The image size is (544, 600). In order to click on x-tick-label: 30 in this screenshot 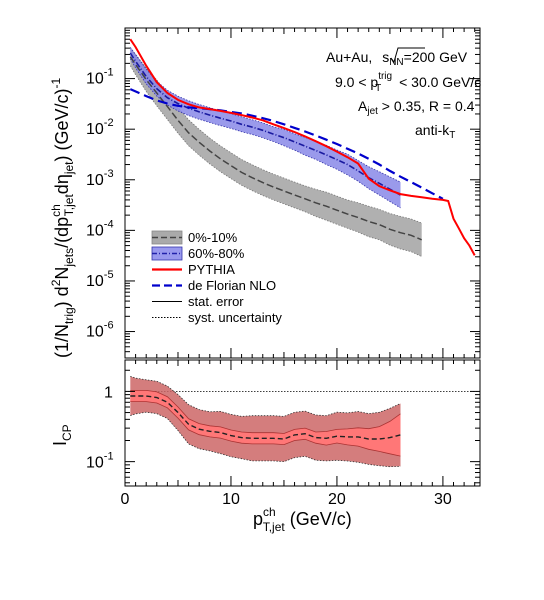, I will do `click(443, 499)`.